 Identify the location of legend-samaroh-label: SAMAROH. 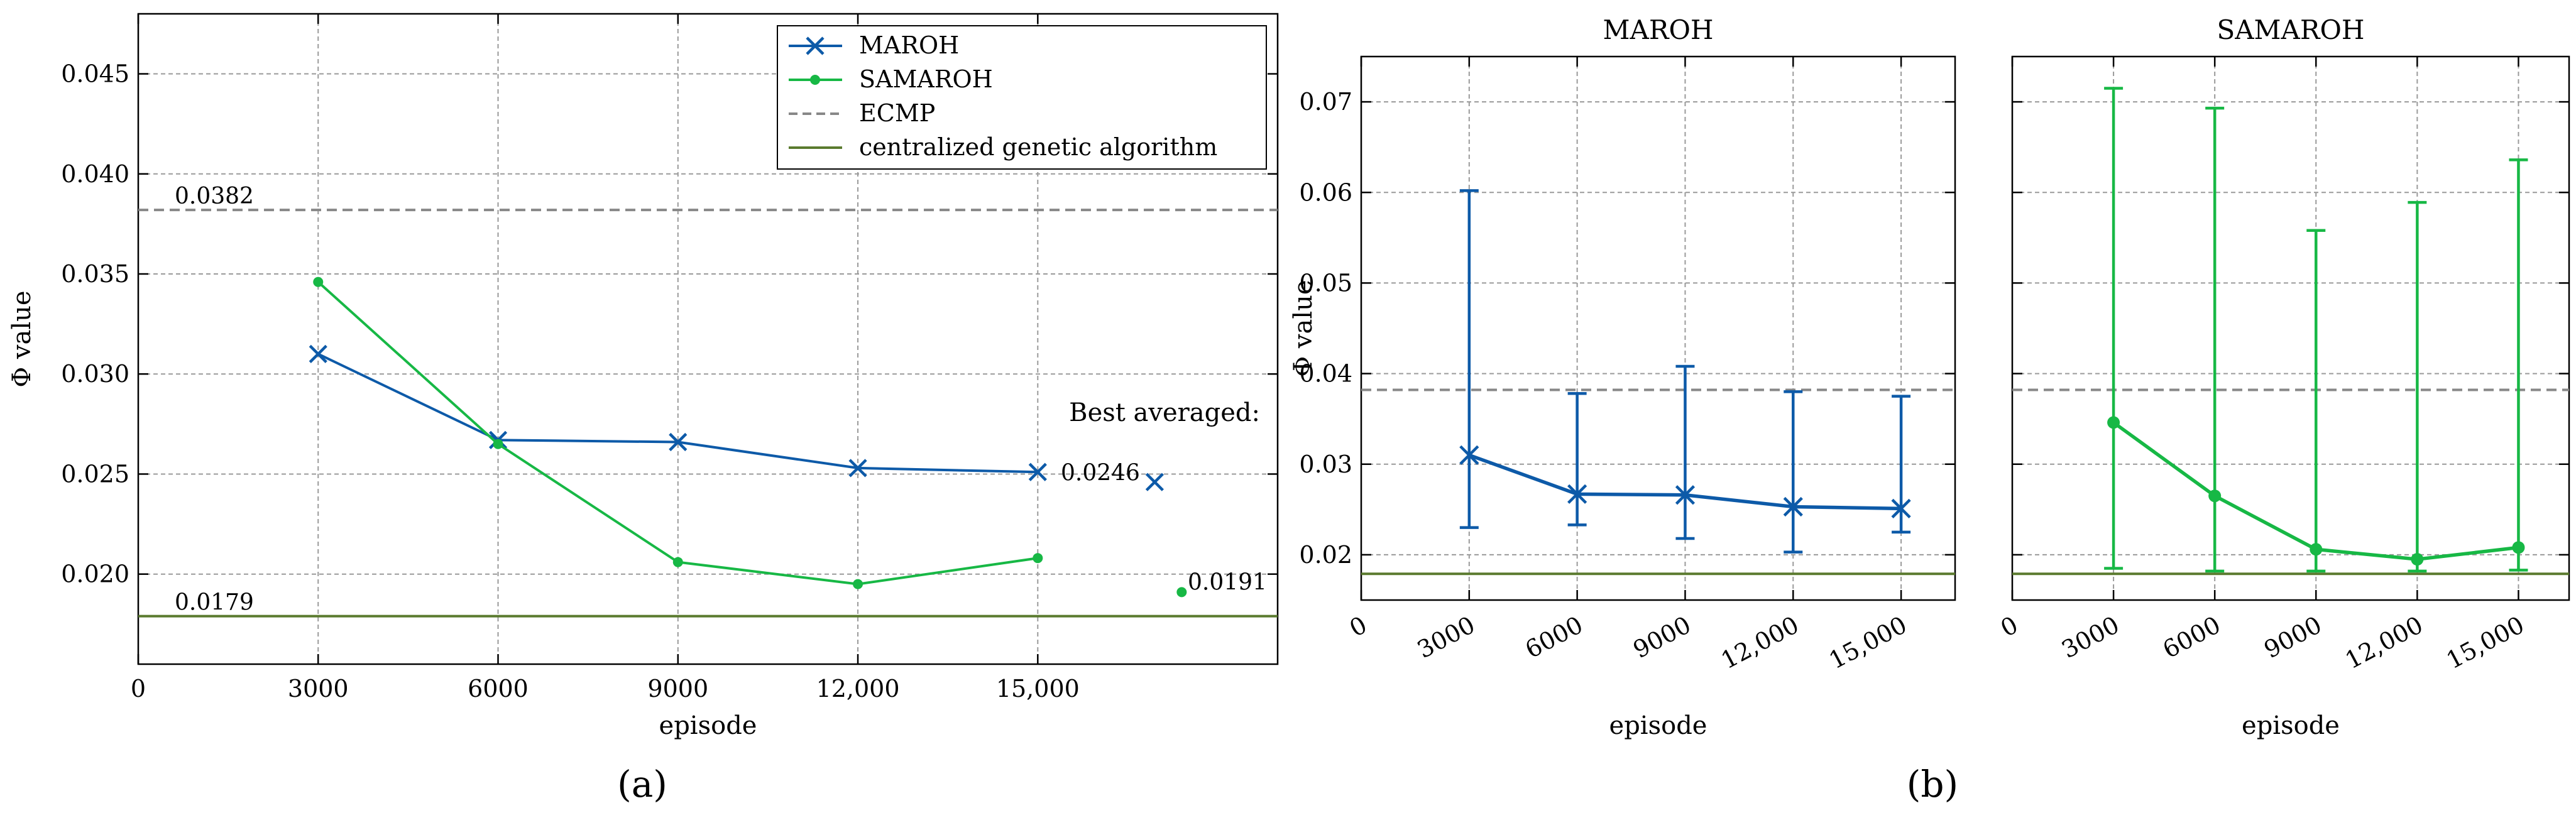
(926, 79).